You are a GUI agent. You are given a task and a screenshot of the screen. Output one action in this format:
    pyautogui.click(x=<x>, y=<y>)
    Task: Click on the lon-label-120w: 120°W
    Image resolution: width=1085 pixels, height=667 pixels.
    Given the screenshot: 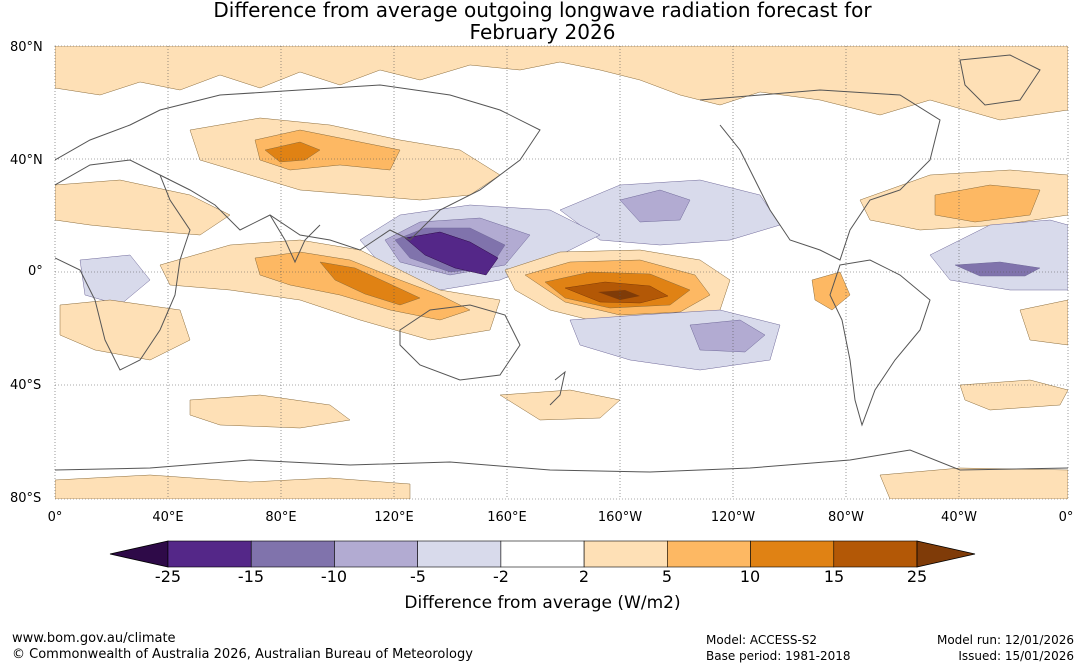 What is the action you would take?
    pyautogui.click(x=733, y=517)
    